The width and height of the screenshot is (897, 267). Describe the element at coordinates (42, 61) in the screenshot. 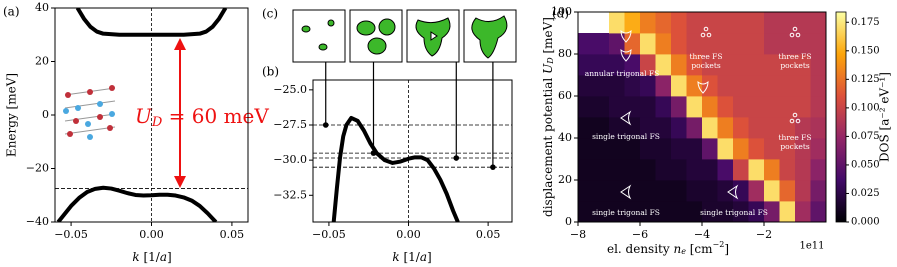

I see `y-tick-label: 20` at that location.